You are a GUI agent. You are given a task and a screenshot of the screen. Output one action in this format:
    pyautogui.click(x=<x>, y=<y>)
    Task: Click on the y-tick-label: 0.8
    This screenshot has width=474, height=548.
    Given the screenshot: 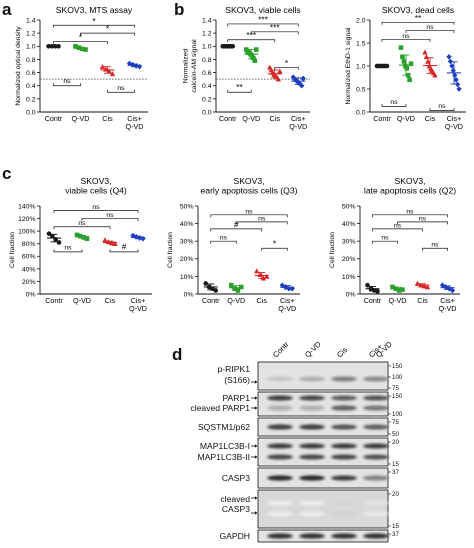 What is the action you would take?
    pyautogui.click(x=31, y=60)
    